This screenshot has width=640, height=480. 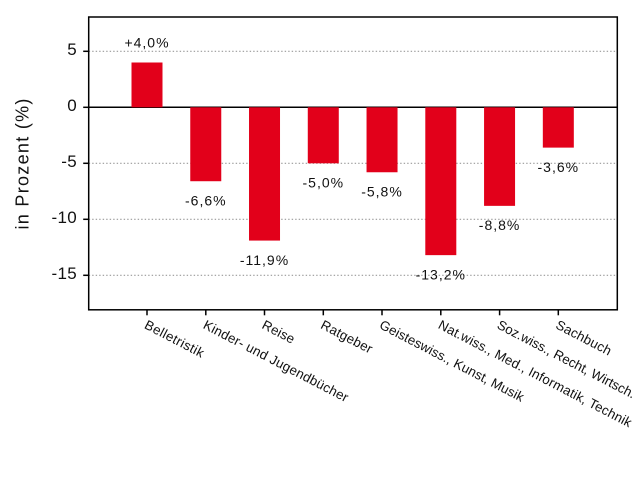 I want to click on svg-text: -3,6%, so click(x=559, y=167).